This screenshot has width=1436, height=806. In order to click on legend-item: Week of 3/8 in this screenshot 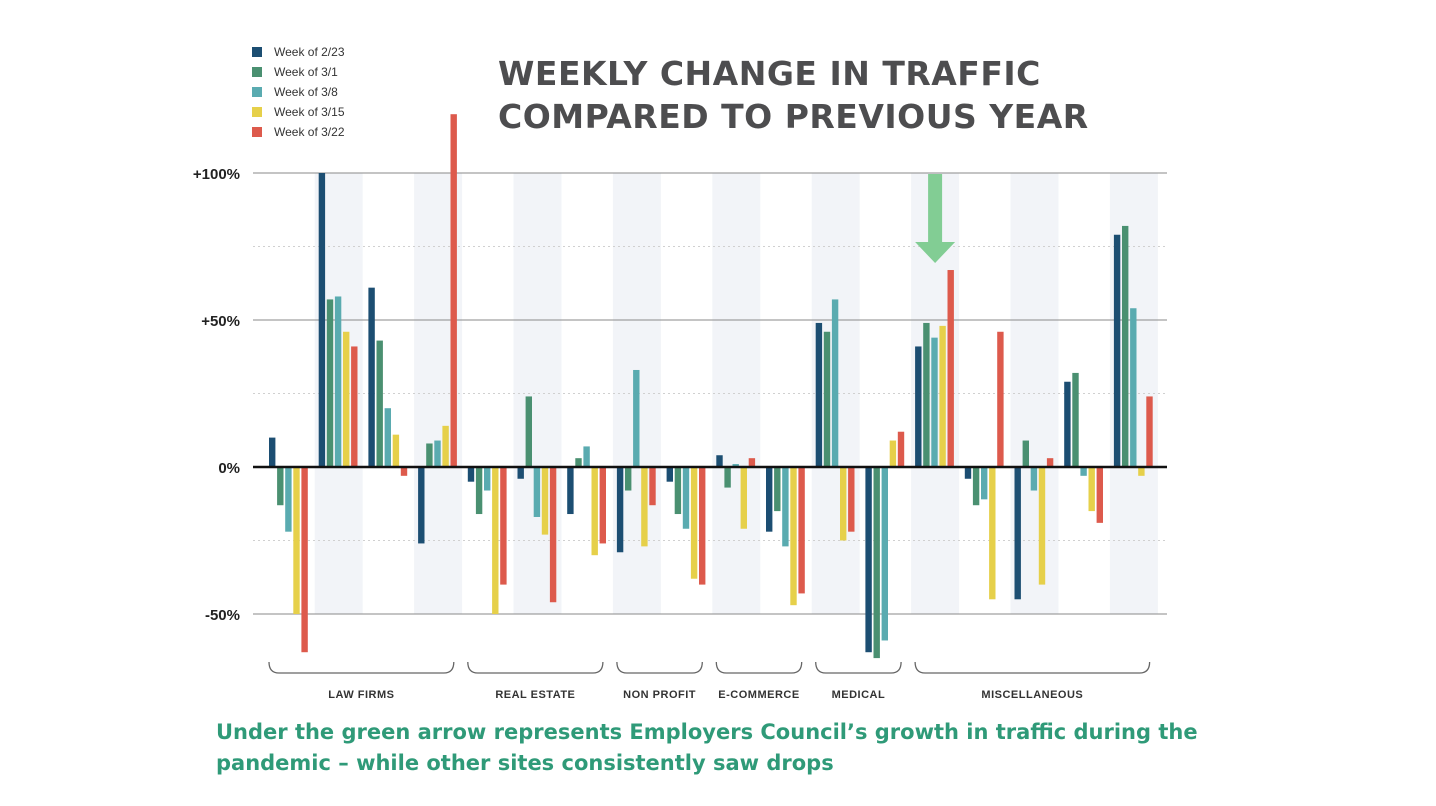, I will do `click(298, 92)`.